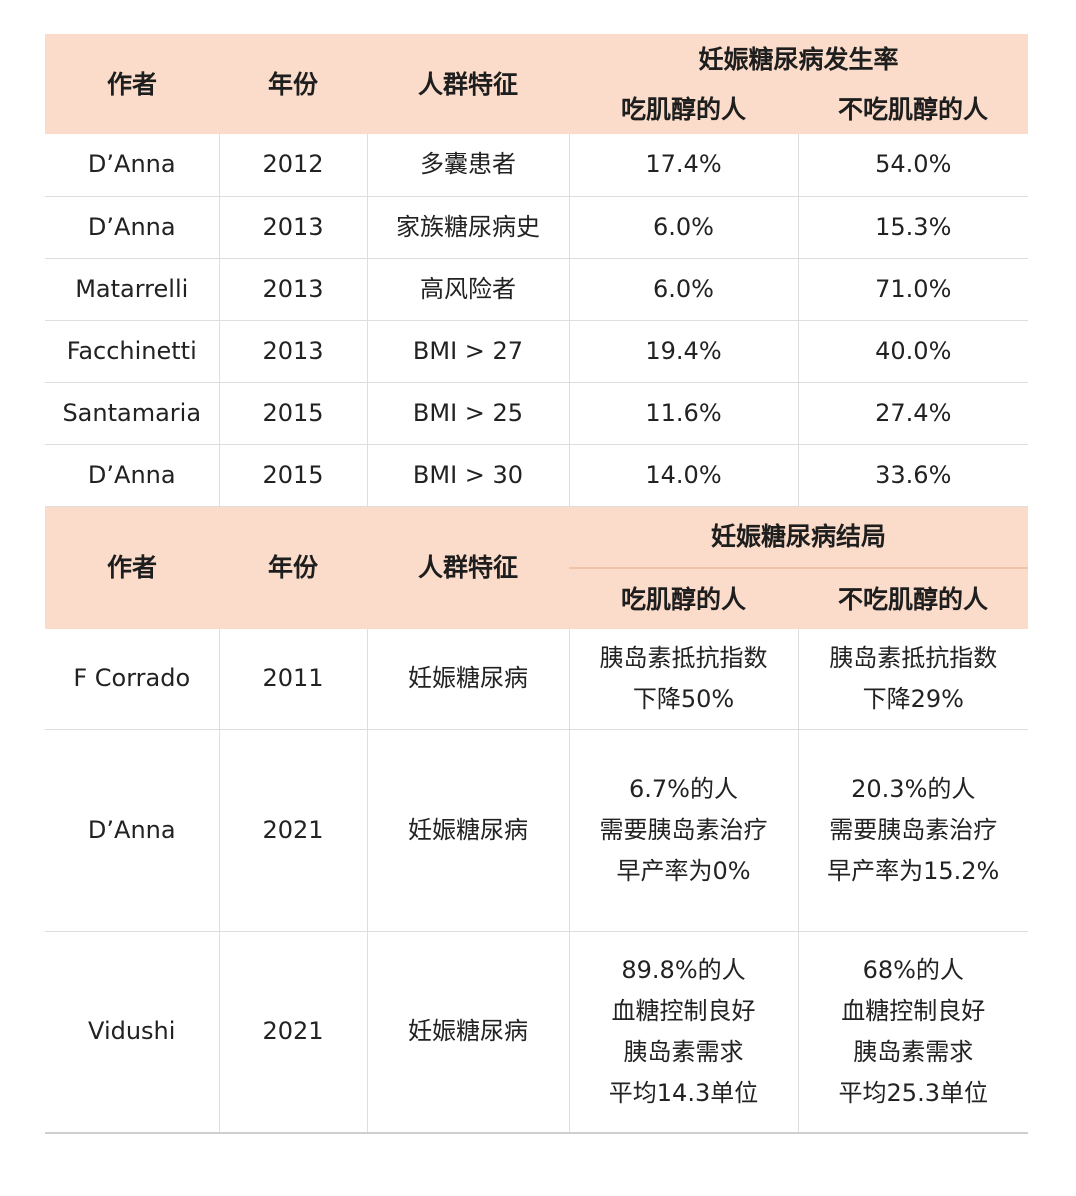 Image resolution: width=1076 pixels, height=1196 pixels. I want to click on table1-cell-with: 14.0%, so click(684, 475).